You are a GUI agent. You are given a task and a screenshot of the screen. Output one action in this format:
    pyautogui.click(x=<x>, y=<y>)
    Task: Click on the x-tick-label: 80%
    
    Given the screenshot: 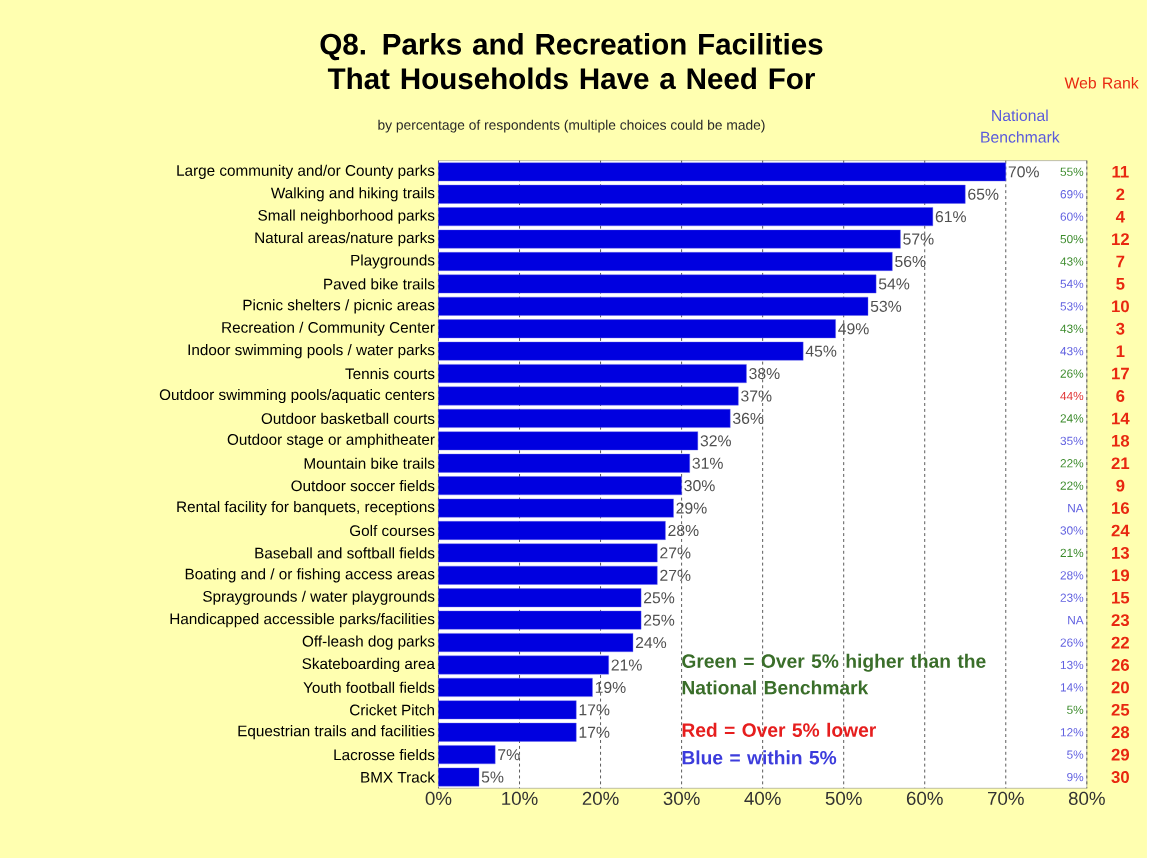 What is the action you would take?
    pyautogui.click(x=1086, y=798)
    